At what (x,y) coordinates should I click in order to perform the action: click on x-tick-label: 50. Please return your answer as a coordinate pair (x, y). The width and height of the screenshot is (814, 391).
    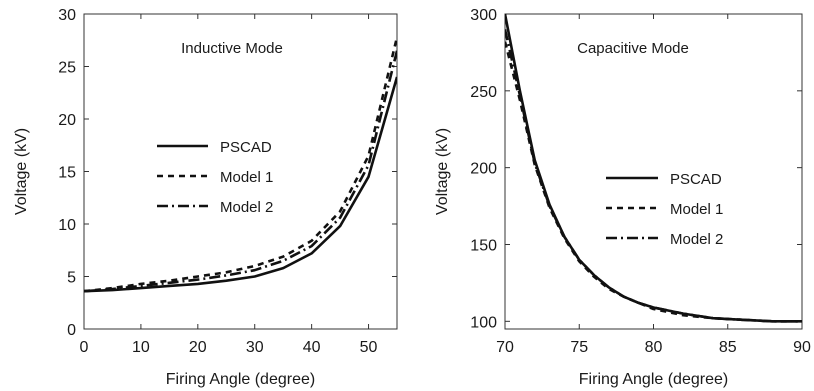
    Looking at the image, I should click on (369, 347).